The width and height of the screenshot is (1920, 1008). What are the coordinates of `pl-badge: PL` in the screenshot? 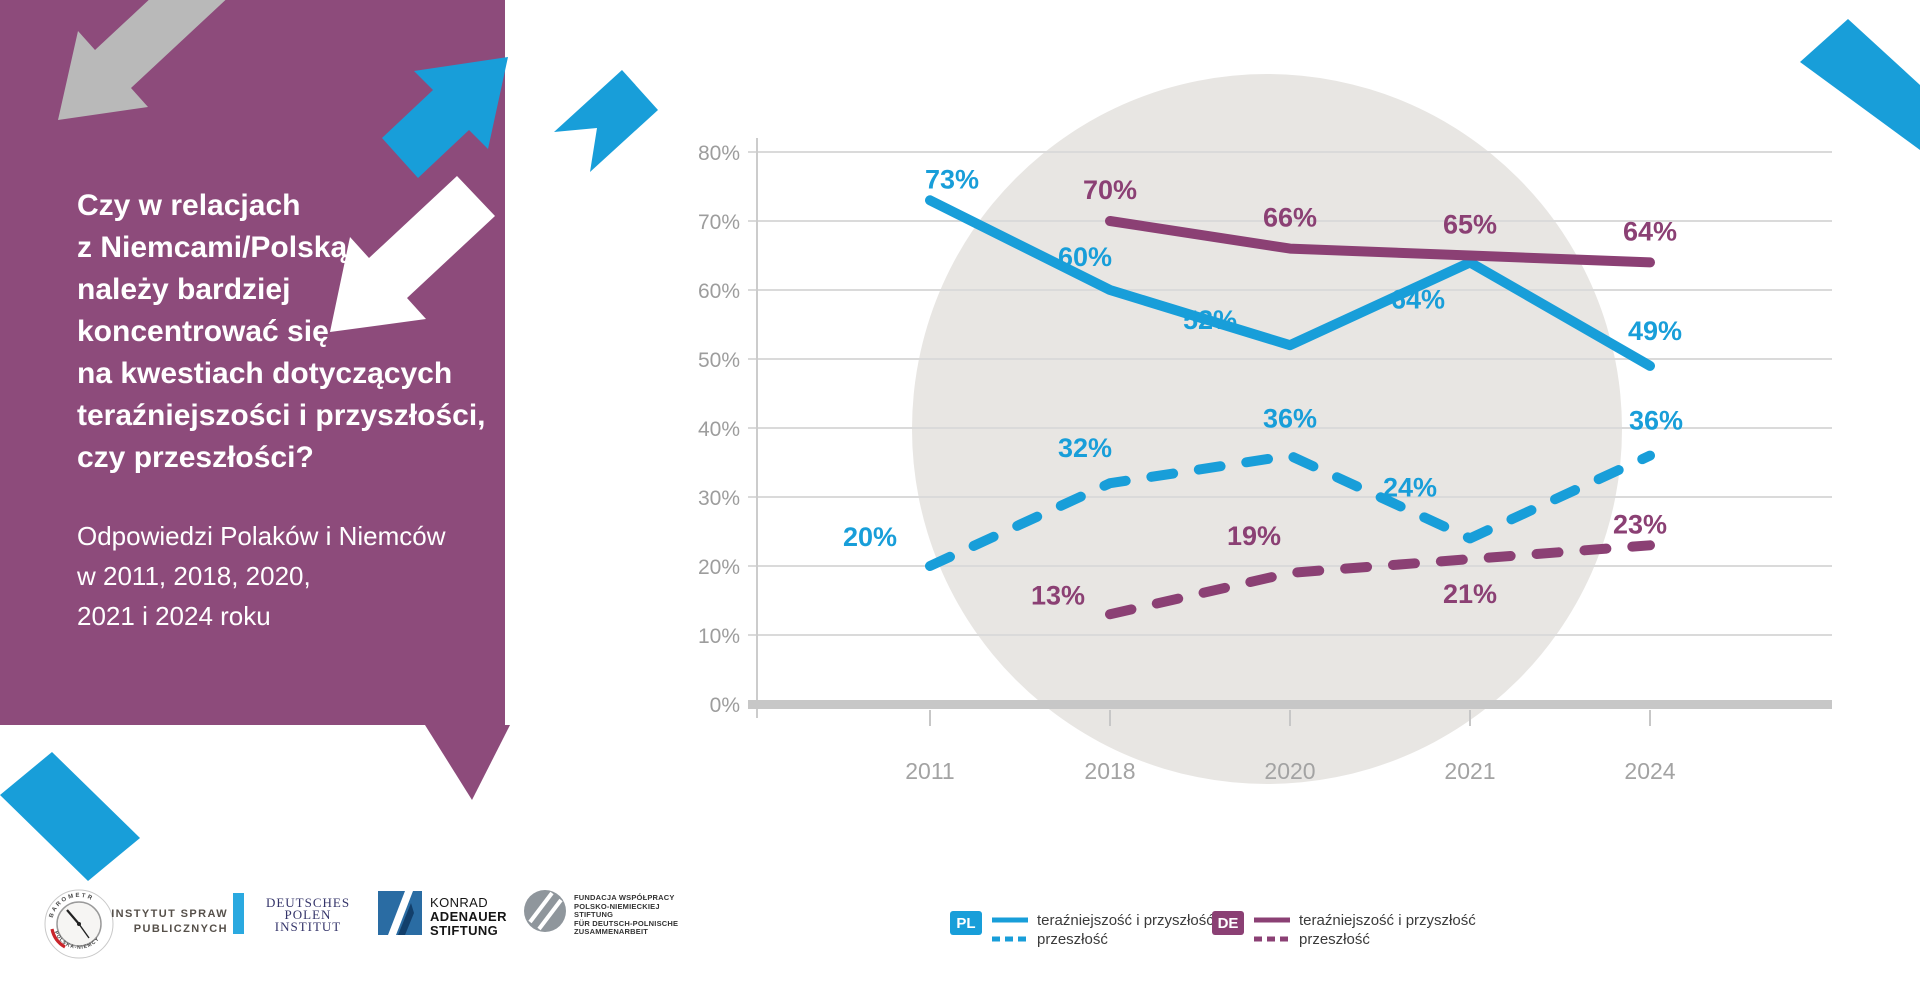 It's located at (966, 923).